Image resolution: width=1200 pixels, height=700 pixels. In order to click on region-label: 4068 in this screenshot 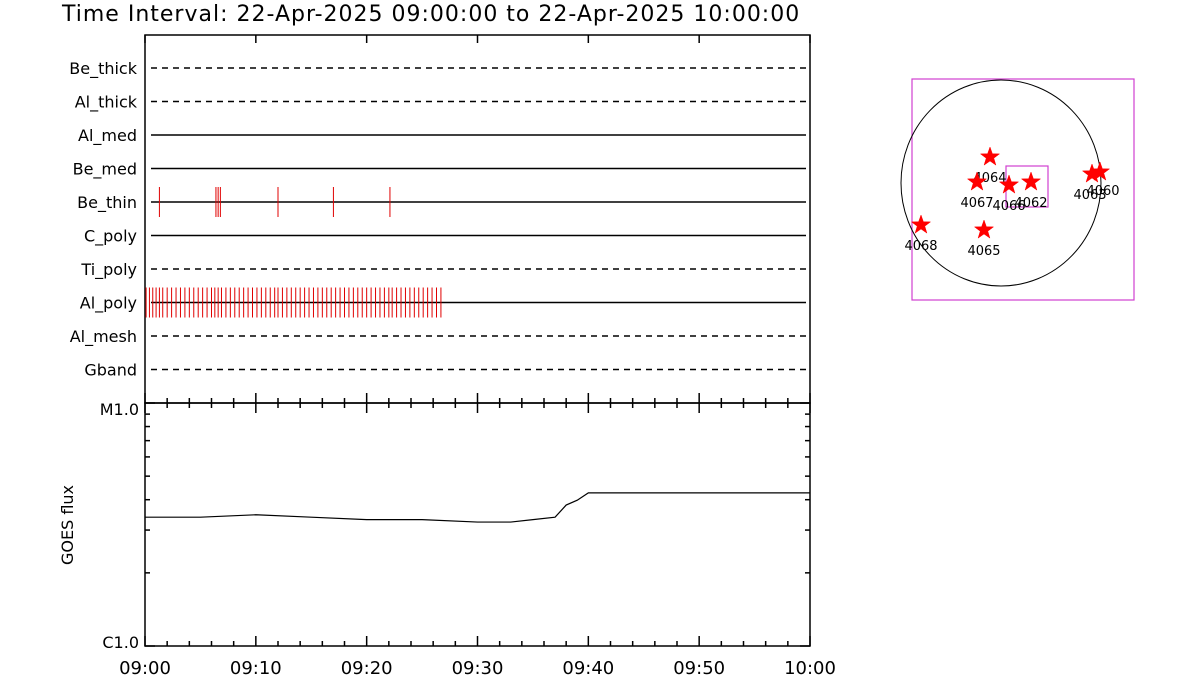, I will do `click(920, 246)`.